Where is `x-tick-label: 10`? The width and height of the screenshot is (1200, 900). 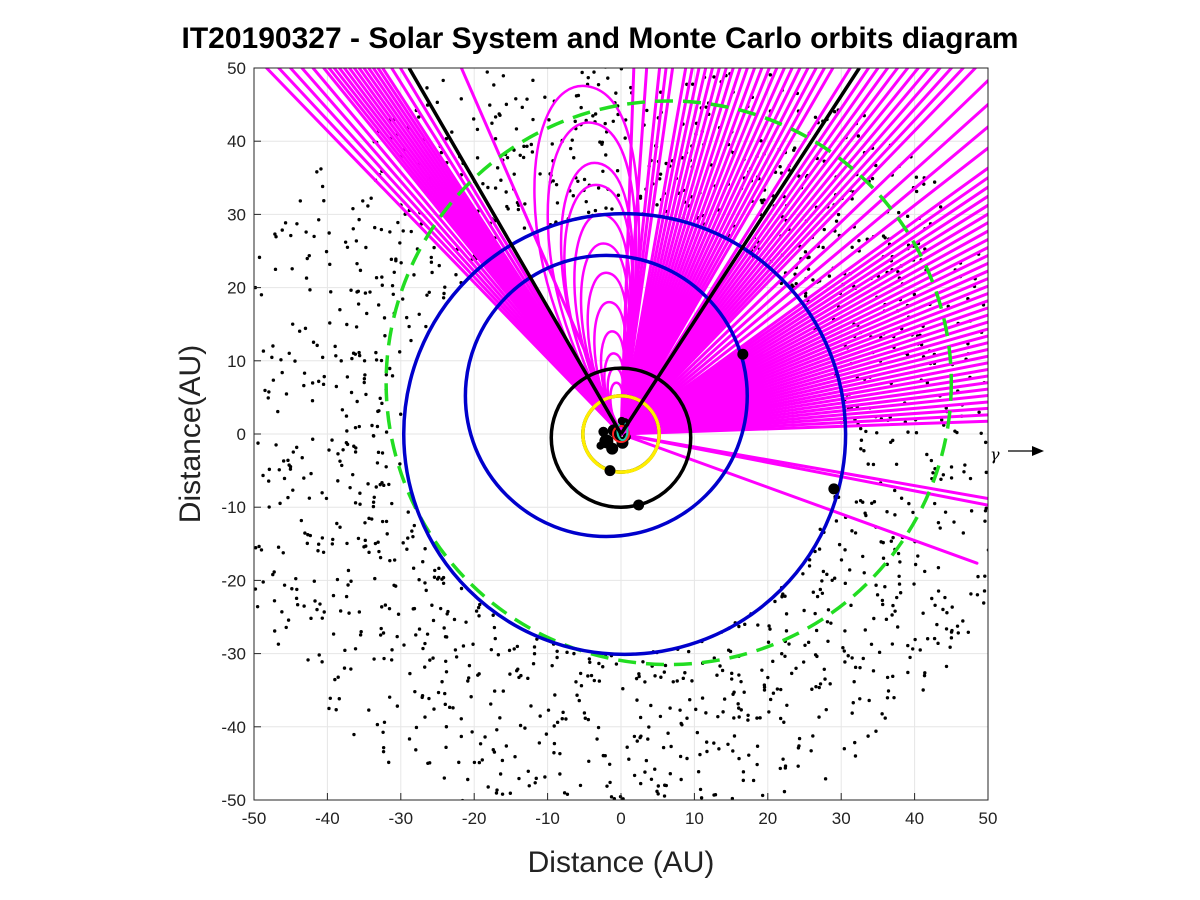
x-tick-label: 10 is located at coordinates (694, 818).